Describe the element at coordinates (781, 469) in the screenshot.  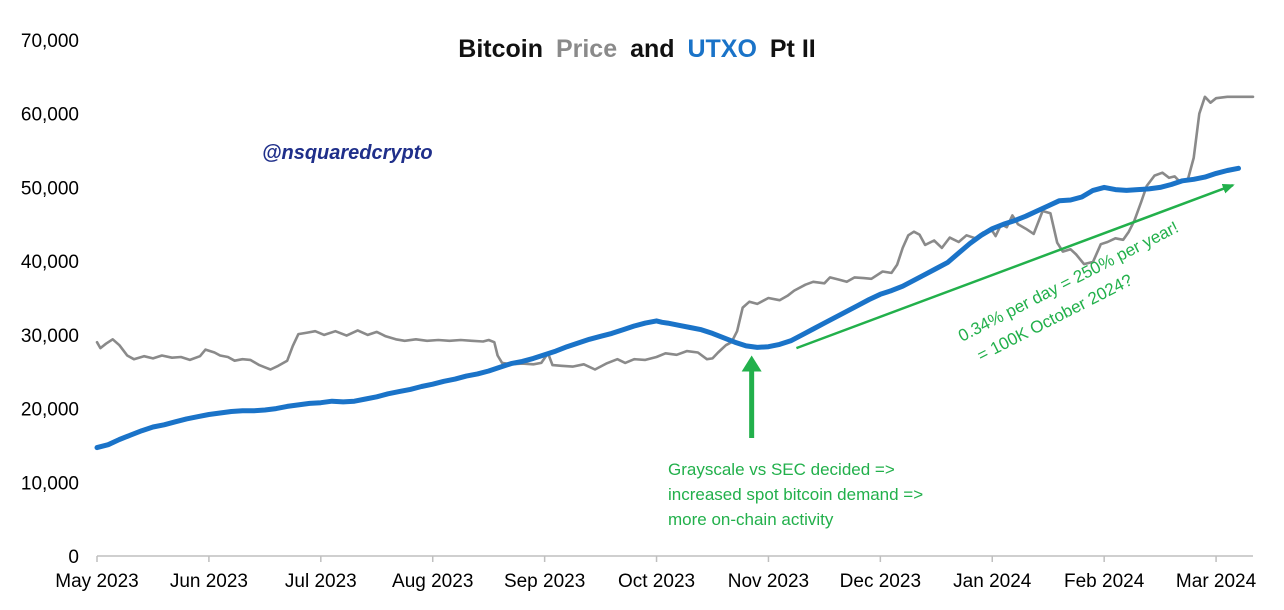
I see `sec-note-line-1: Grayscale vs SEC decided =>` at that location.